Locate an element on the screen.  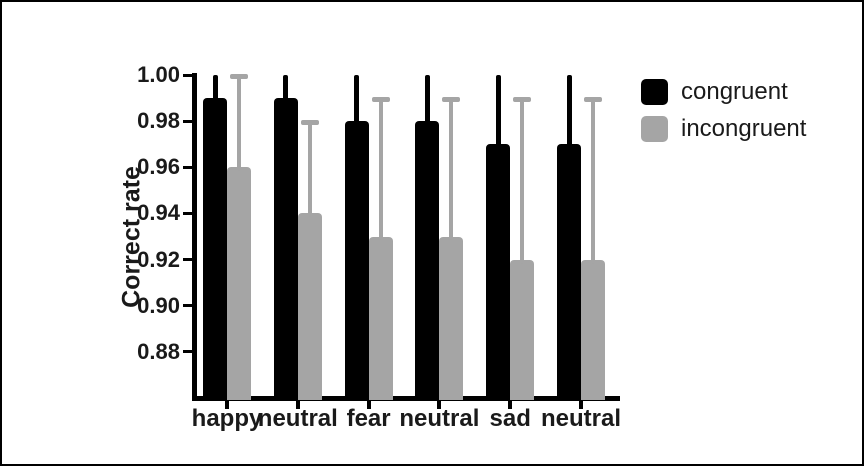
legend-item-incongruent: incongruent is located at coordinates (723, 129).